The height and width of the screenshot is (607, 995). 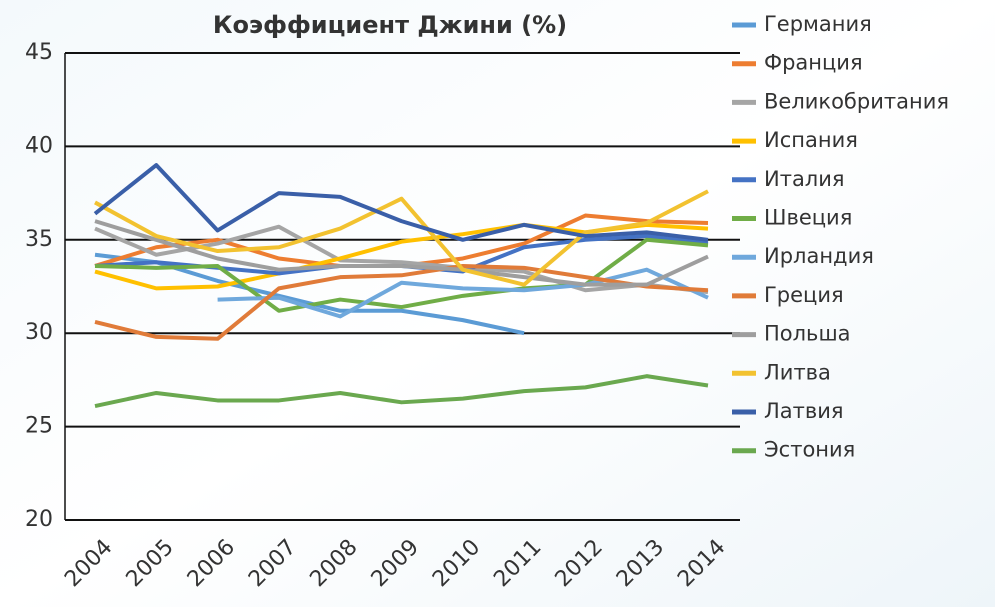 I want to click on legend-label: Италия, so click(x=804, y=179).